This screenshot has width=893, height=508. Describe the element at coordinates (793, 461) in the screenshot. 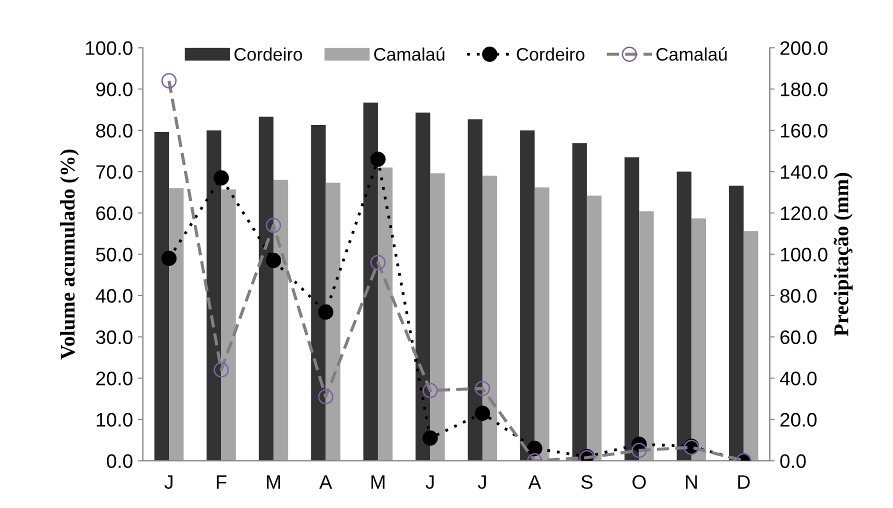

I see `y2-tick-label: 0.0` at that location.